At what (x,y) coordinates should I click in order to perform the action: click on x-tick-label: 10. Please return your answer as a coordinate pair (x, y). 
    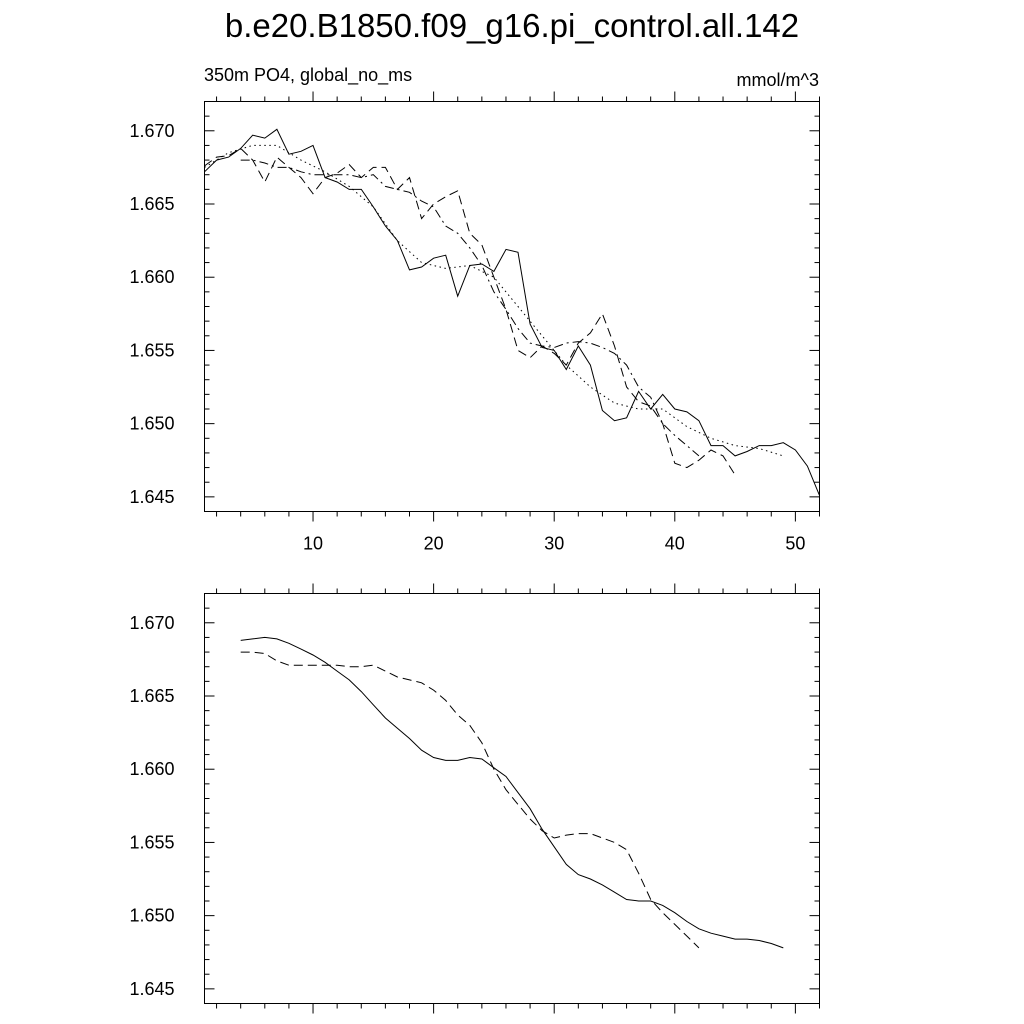
    Looking at the image, I should click on (313, 544).